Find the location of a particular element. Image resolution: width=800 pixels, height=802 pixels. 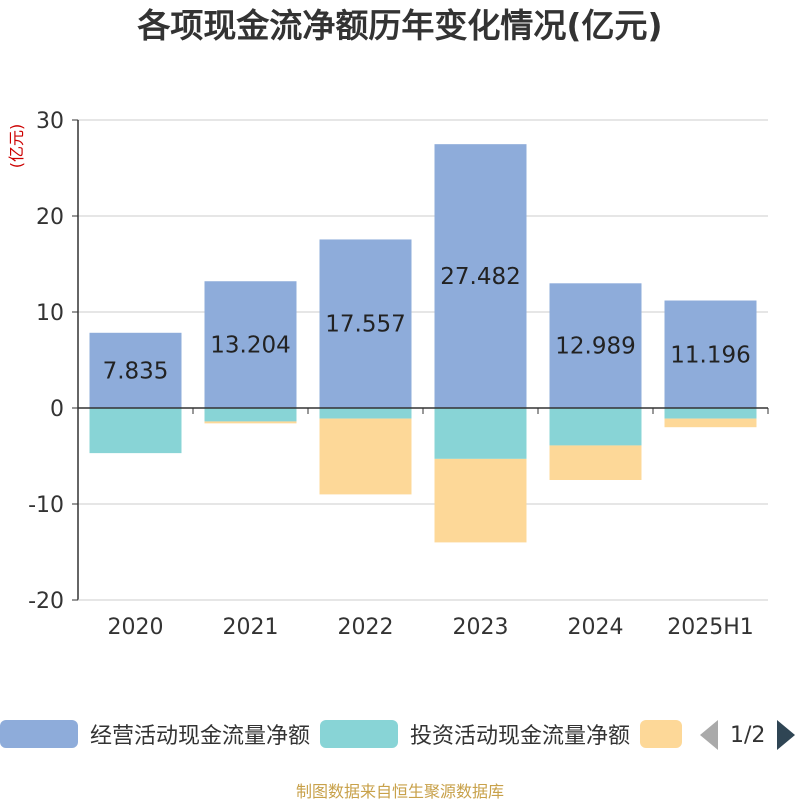

bar-operating-2020 is located at coordinates (135, 370).